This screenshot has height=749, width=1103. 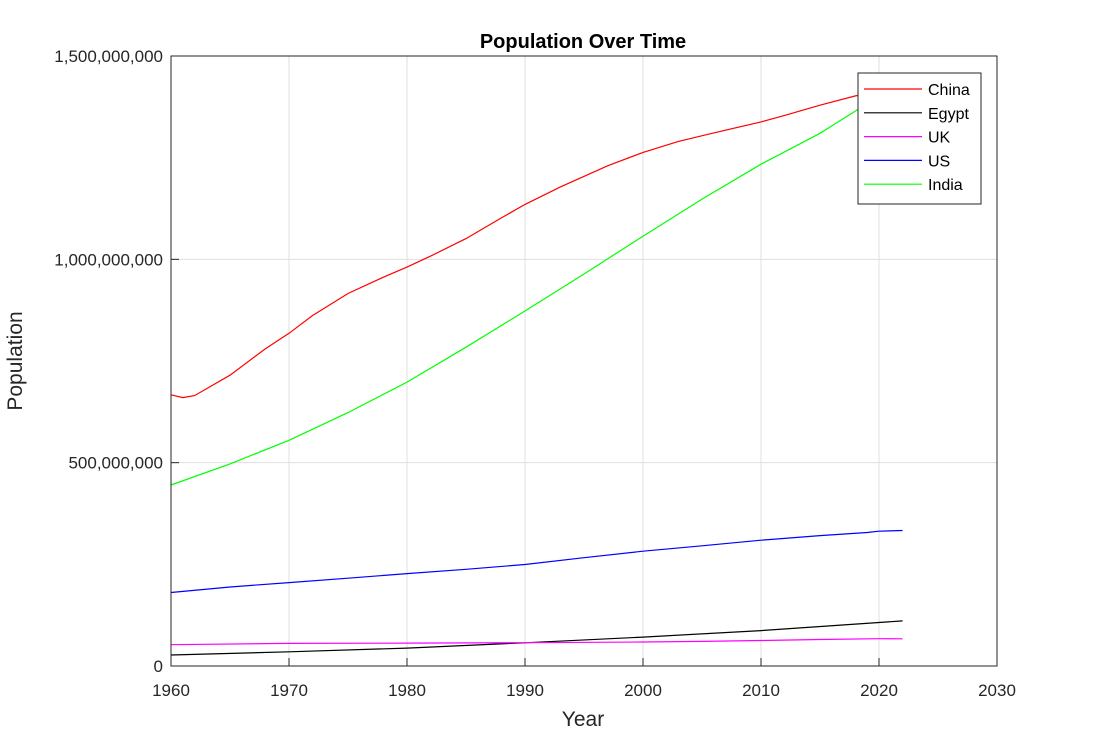 What do you see at coordinates (583, 719) in the screenshot?
I see `x-axis-label: Year` at bounding box center [583, 719].